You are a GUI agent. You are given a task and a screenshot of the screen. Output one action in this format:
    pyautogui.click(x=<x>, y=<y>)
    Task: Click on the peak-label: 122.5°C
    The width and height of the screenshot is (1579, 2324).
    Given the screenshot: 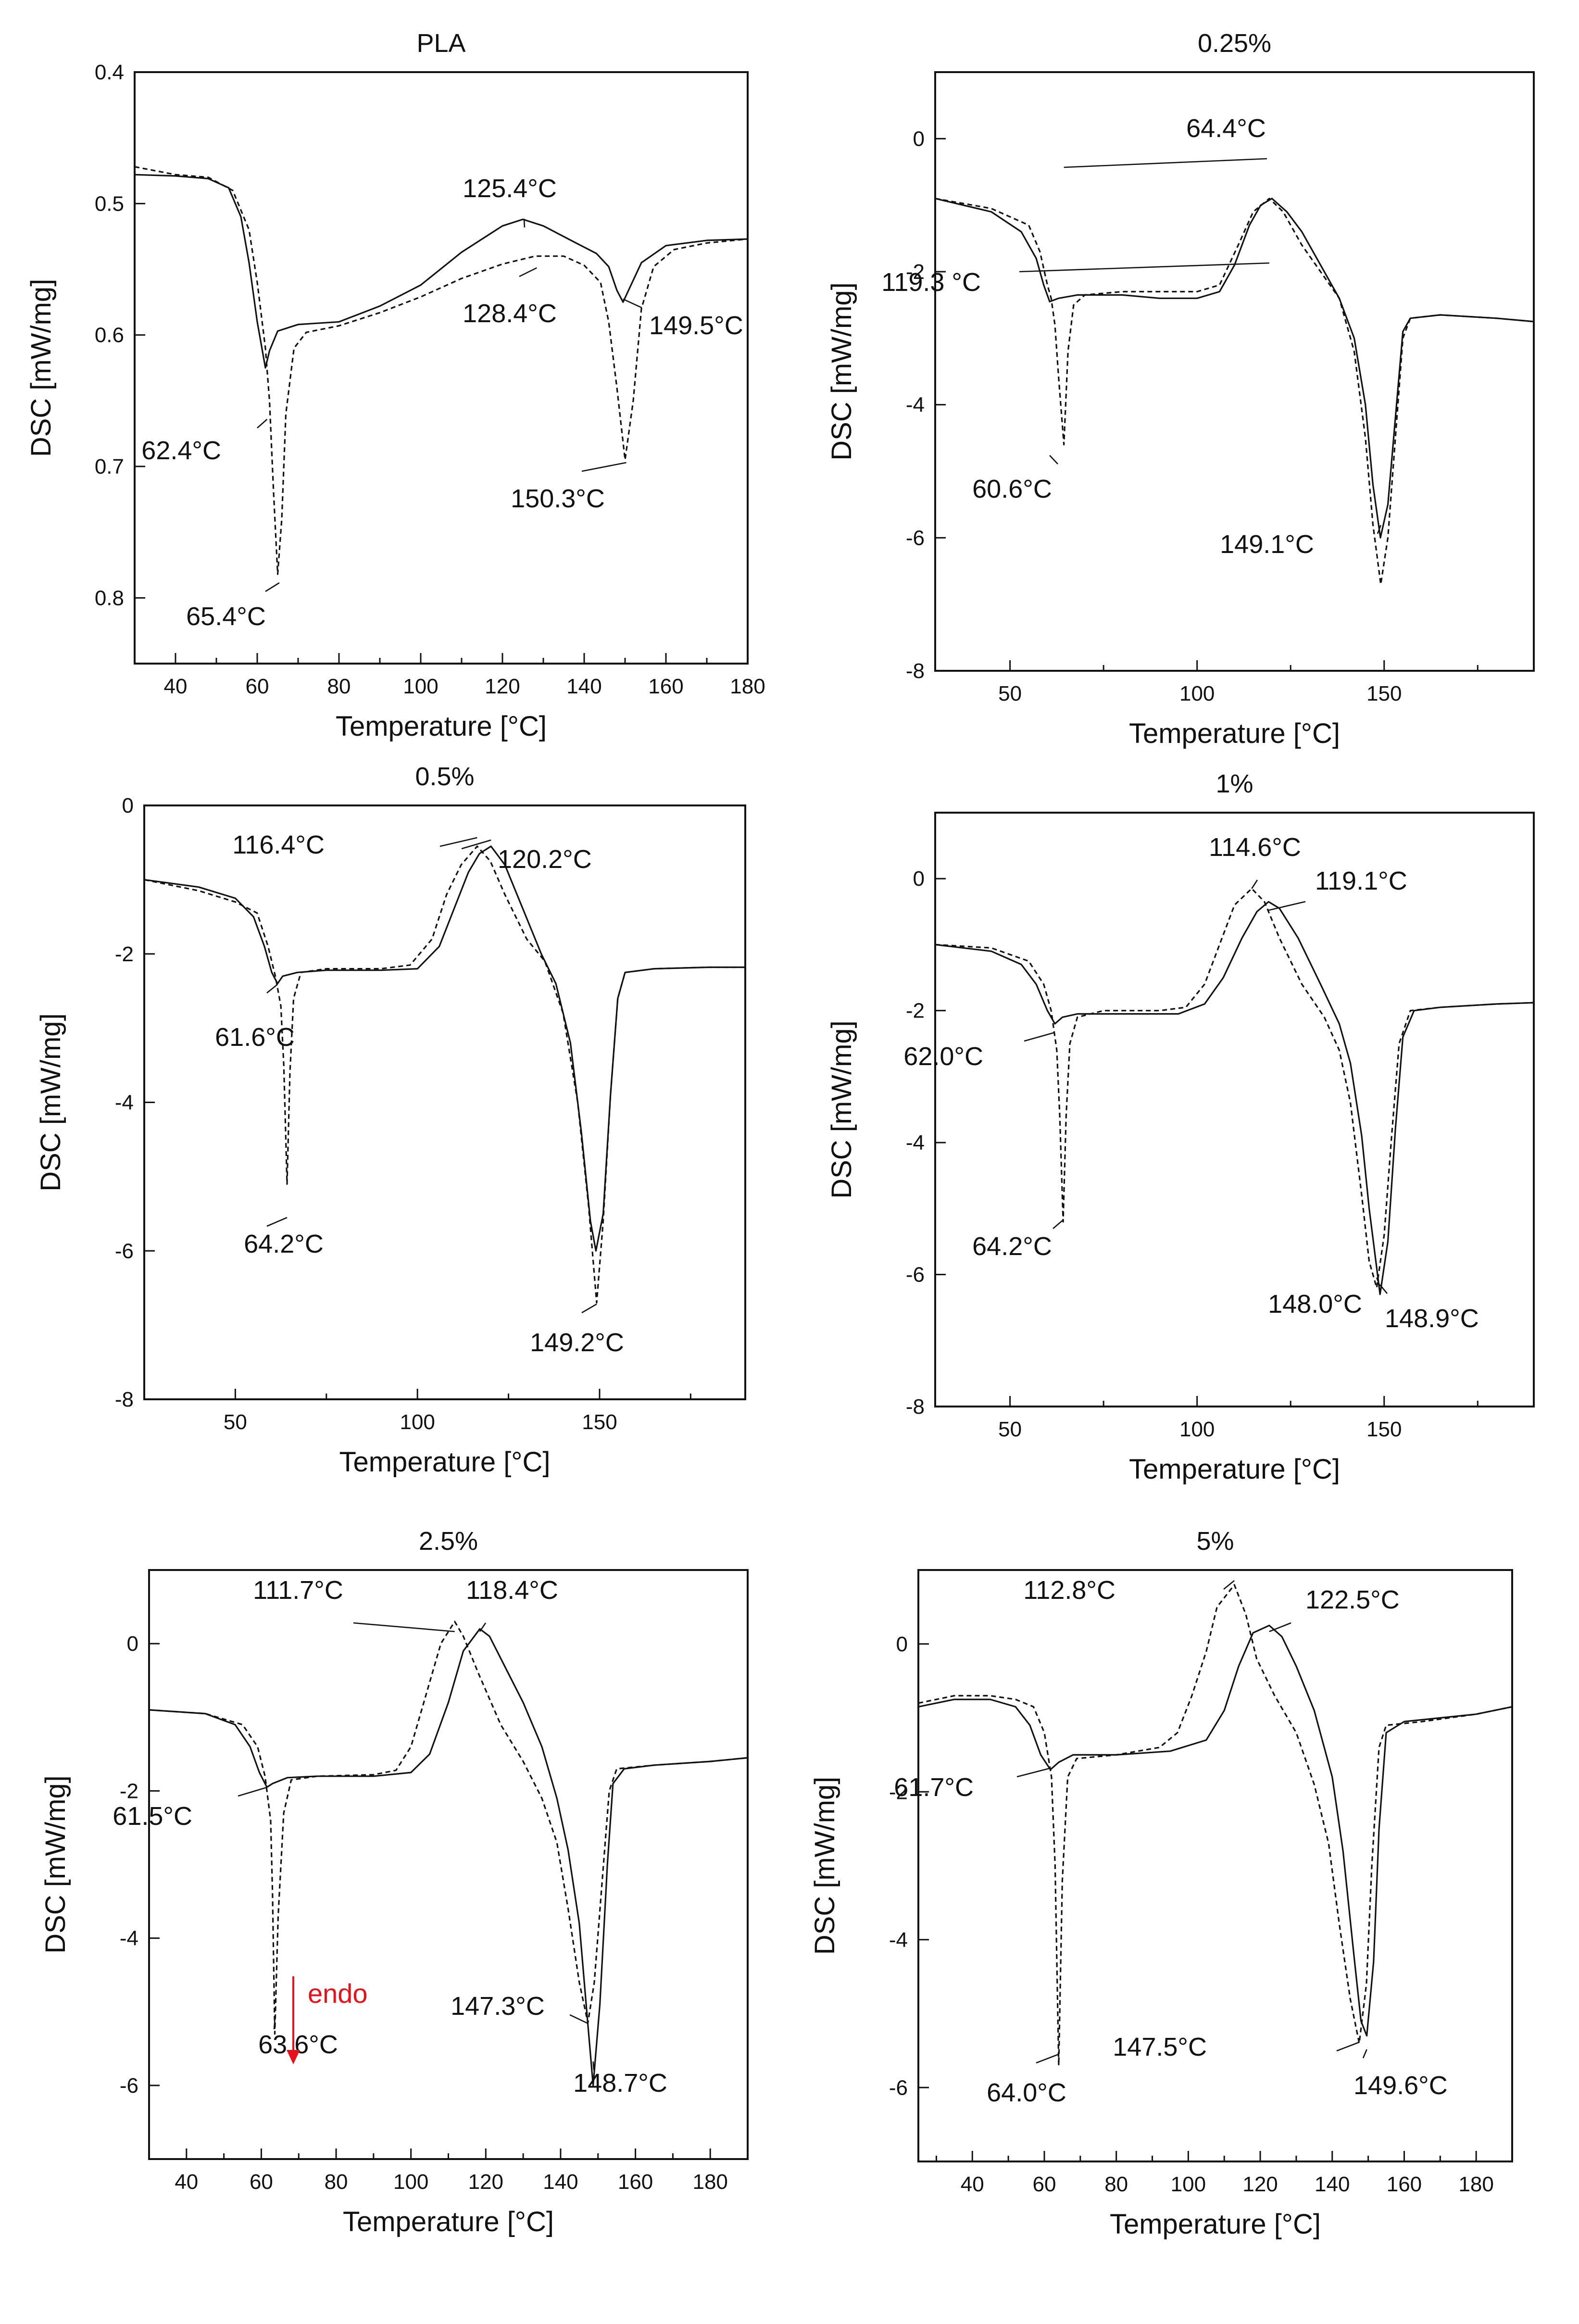 What is the action you would take?
    pyautogui.click(x=1352, y=1599)
    